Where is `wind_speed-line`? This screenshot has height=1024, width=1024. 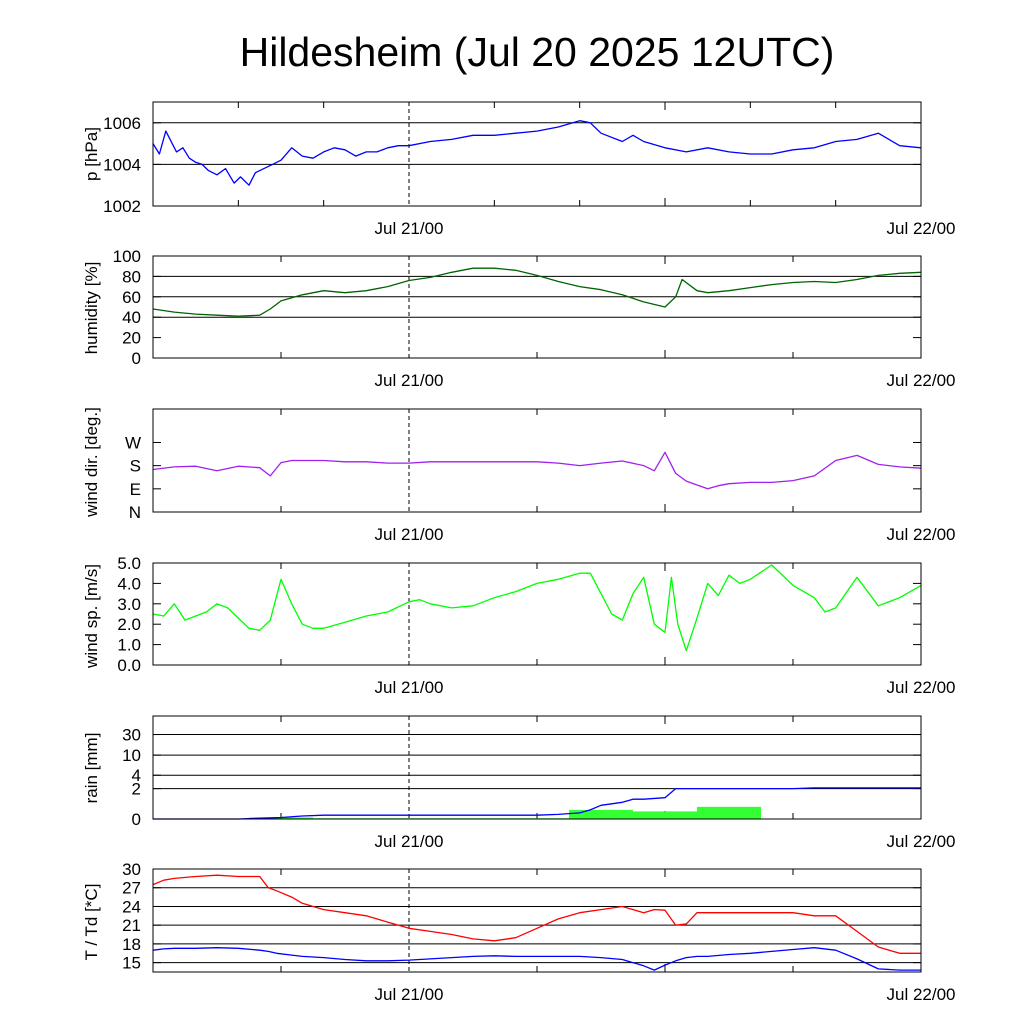
wind_speed-line is located at coordinates (537, 608).